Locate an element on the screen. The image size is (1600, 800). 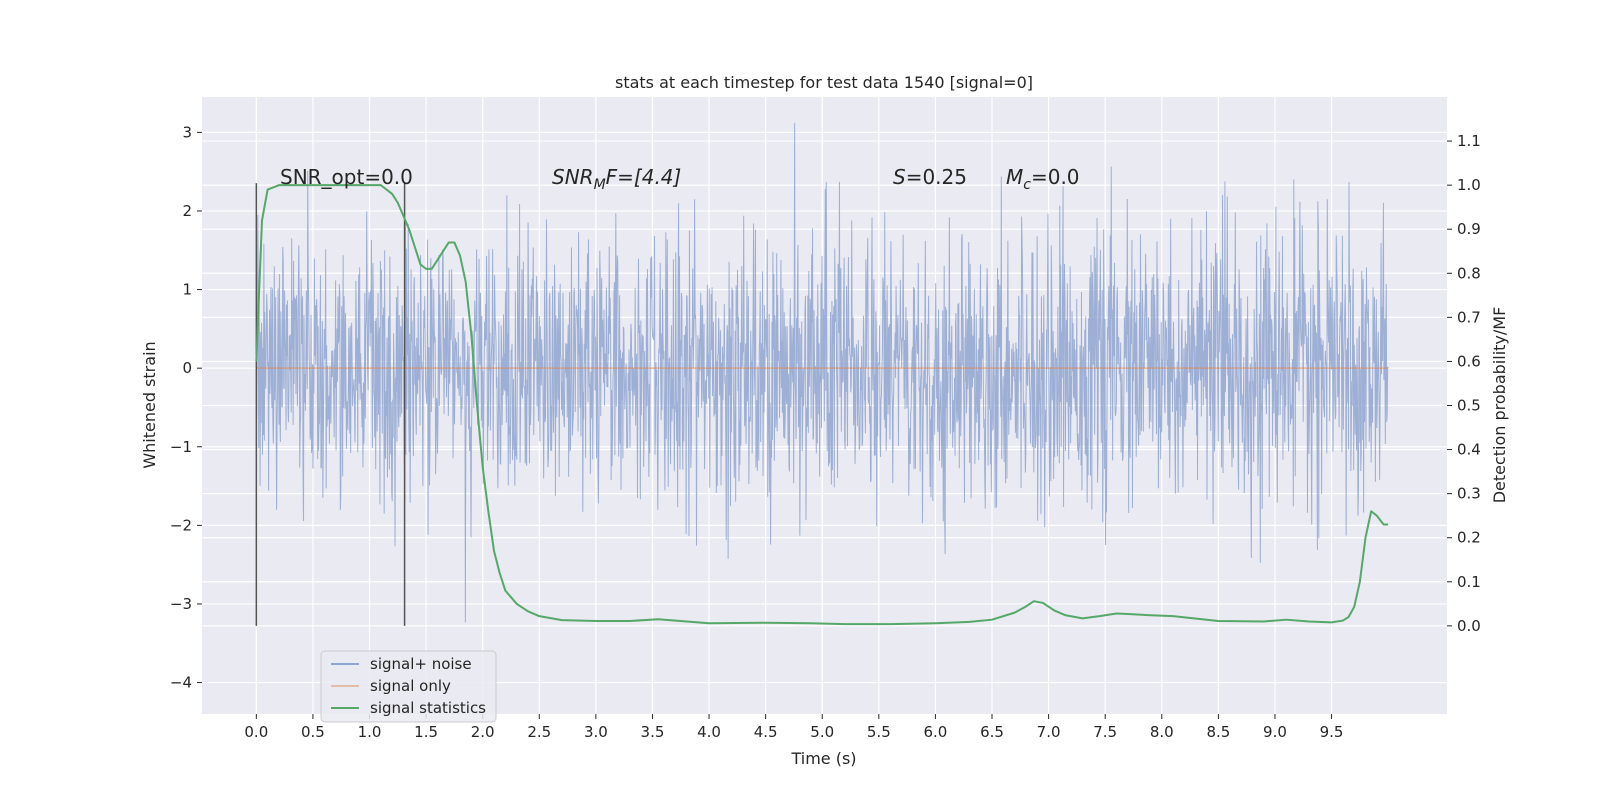
legend-label-signal-statistics: signal statistics is located at coordinates (428, 708).